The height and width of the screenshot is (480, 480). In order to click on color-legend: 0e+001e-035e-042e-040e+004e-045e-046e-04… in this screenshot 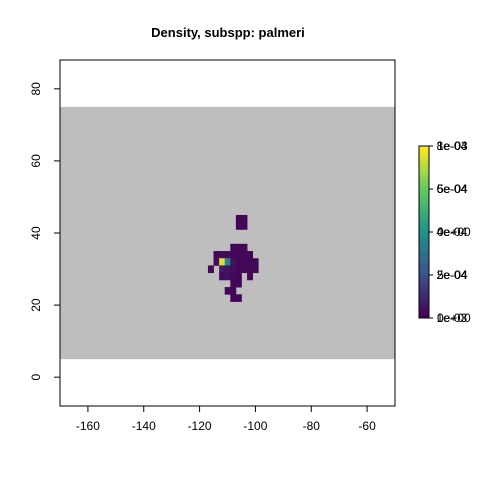, I will do `click(444, 232)`.